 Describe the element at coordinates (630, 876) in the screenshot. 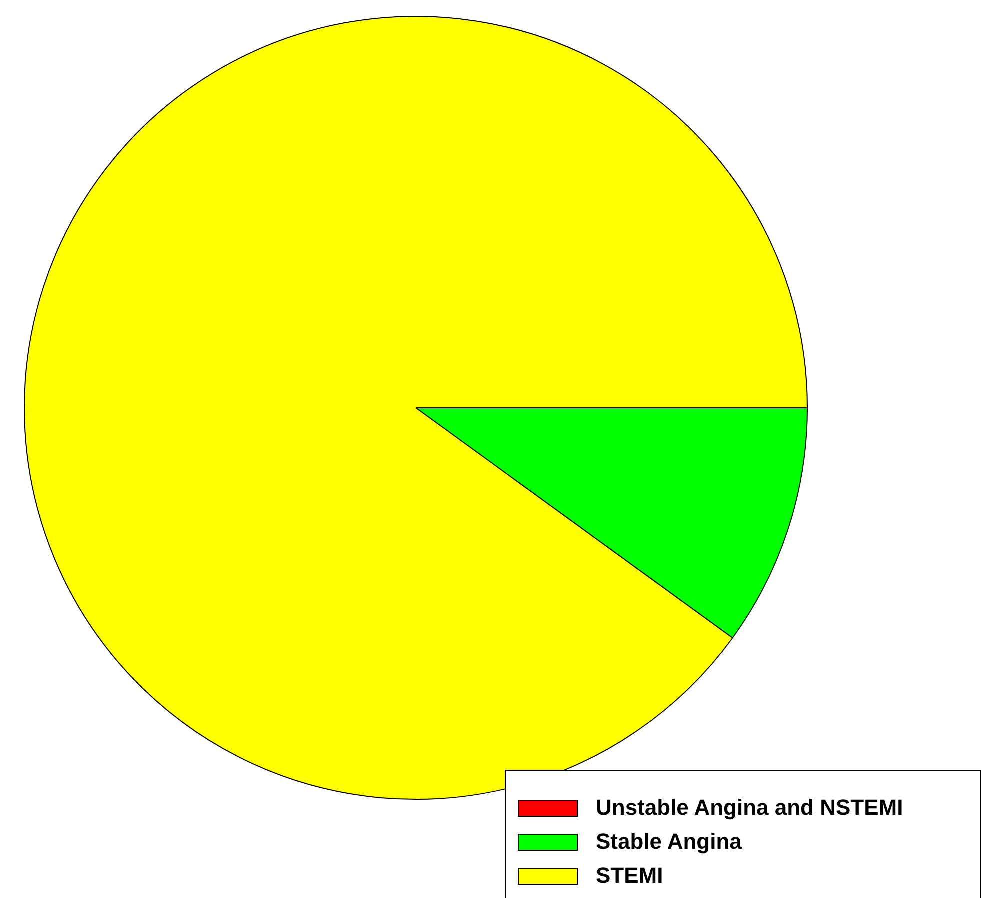

I see `legend-label: STEMI` at that location.